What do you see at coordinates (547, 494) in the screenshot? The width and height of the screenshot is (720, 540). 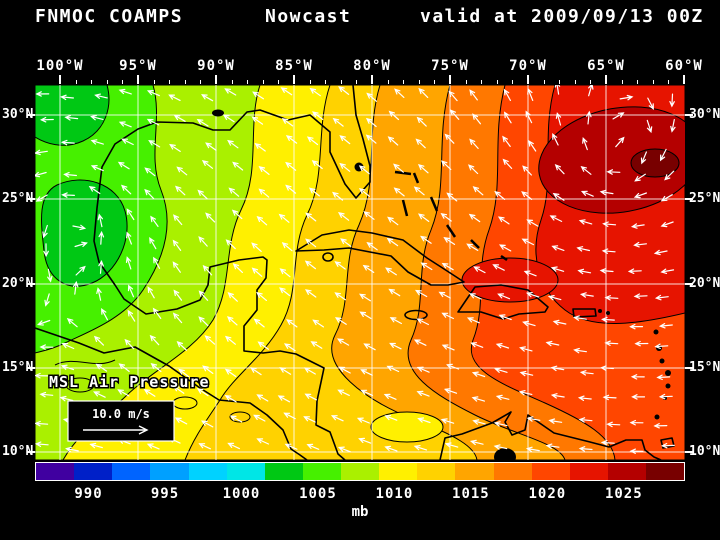 I see `colorbar-tick-label: 1020` at bounding box center [547, 494].